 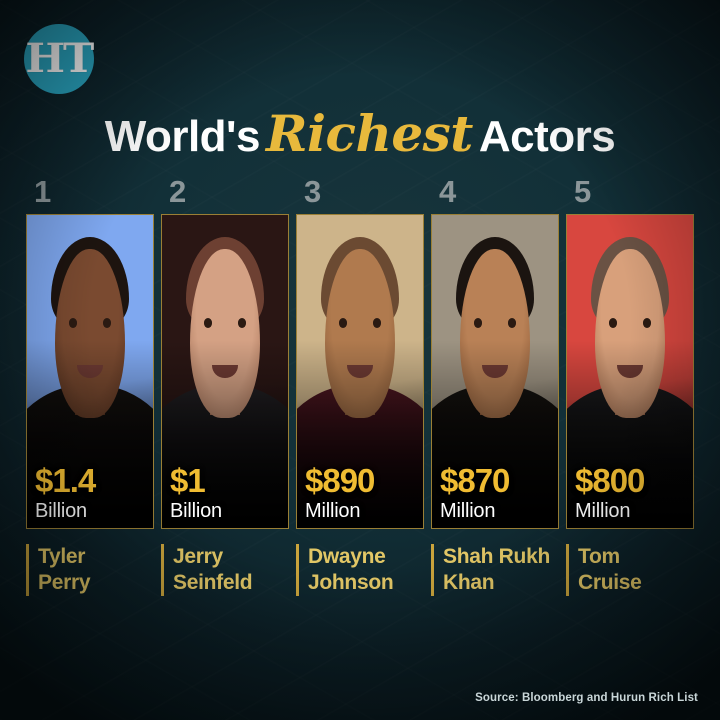 I want to click on net-worth-block: $800 Million, so click(x=632, y=492).